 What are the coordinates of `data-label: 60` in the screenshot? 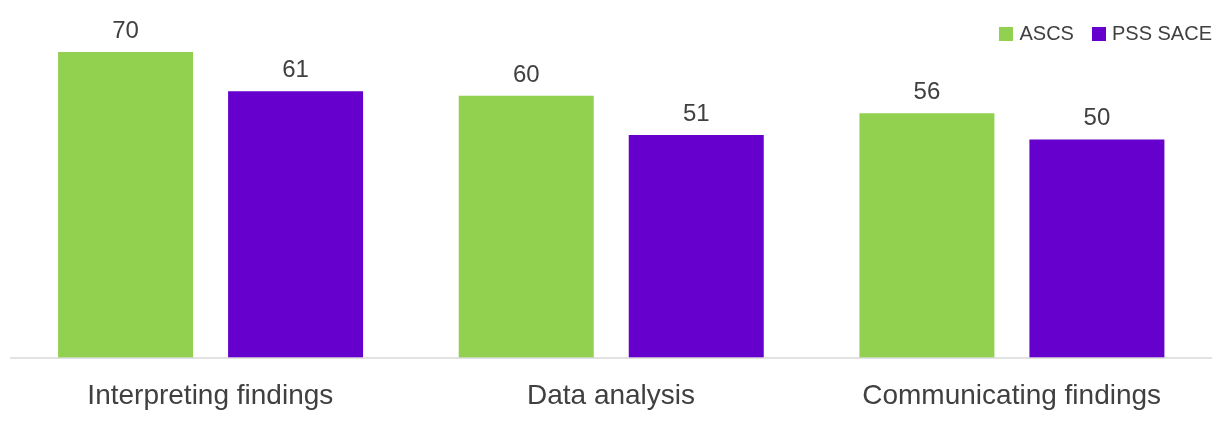 It's located at (526, 73).